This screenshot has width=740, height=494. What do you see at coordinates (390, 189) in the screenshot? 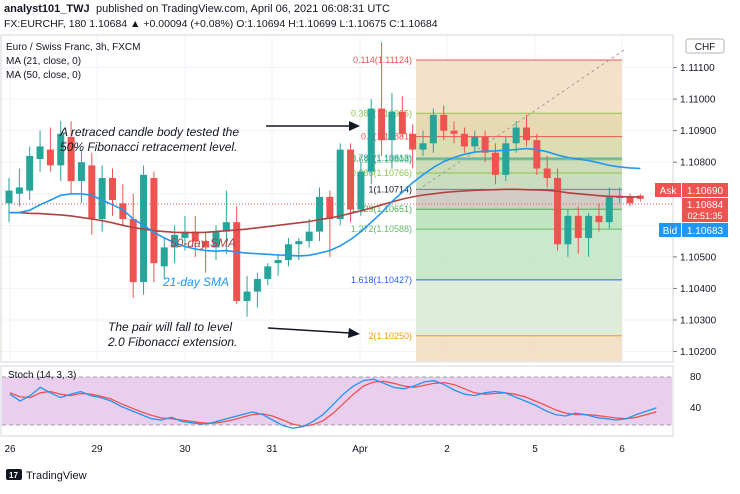
I see `fib-level-label: 1(1.10714)` at bounding box center [390, 189].